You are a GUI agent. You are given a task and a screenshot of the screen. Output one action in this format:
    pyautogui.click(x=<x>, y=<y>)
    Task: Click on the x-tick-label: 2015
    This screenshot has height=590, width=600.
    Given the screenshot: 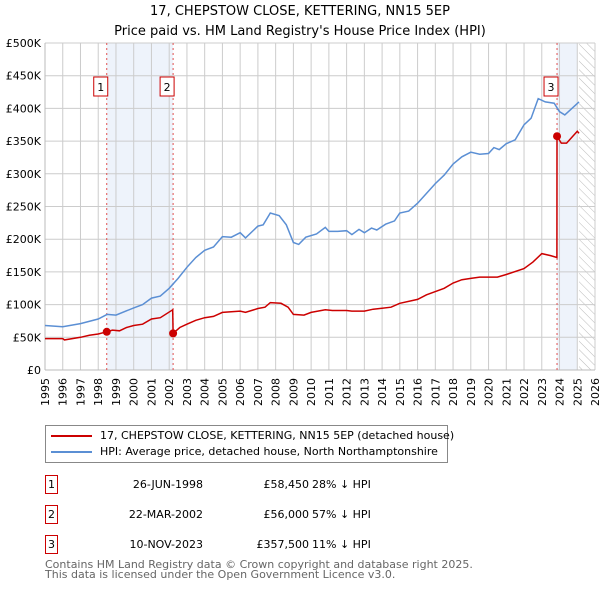 What is the action you would take?
    pyautogui.click(x=400, y=392)
    